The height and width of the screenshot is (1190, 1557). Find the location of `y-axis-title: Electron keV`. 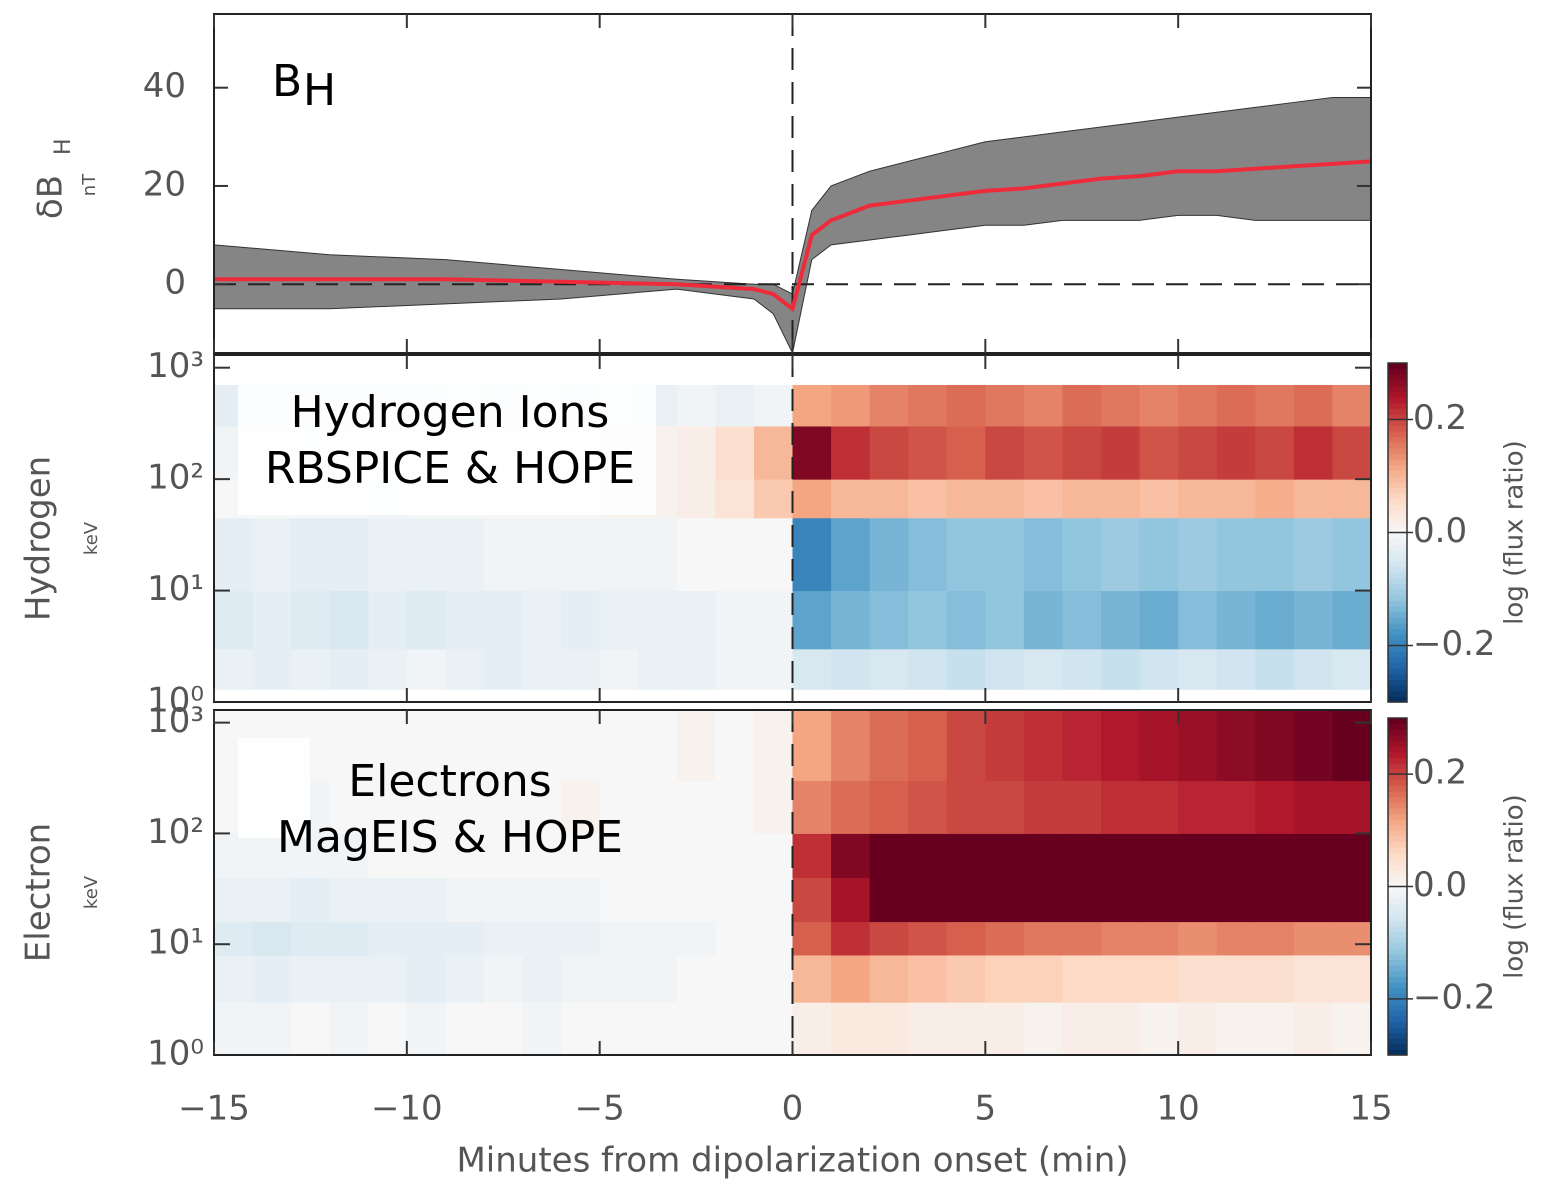

y-axis-title: Electron keV is located at coordinates (61, 892).